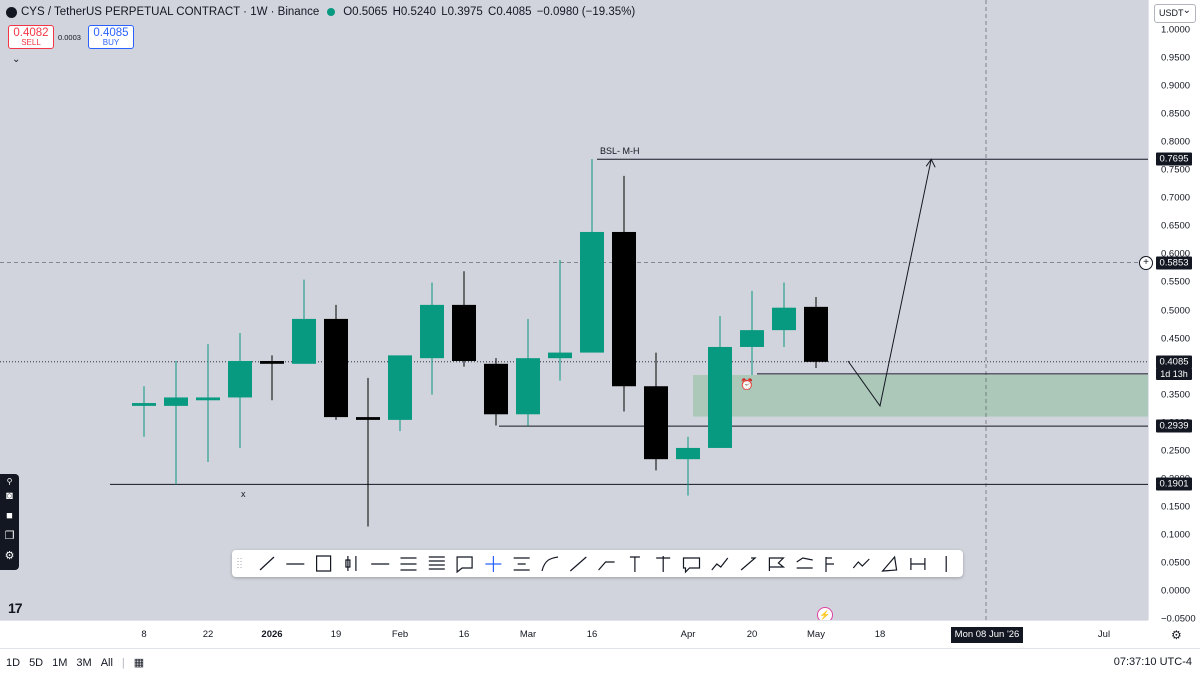 This screenshot has width=1200, height=676. Describe the element at coordinates (243, 494) in the screenshot. I see `x-annotation: x` at that location.